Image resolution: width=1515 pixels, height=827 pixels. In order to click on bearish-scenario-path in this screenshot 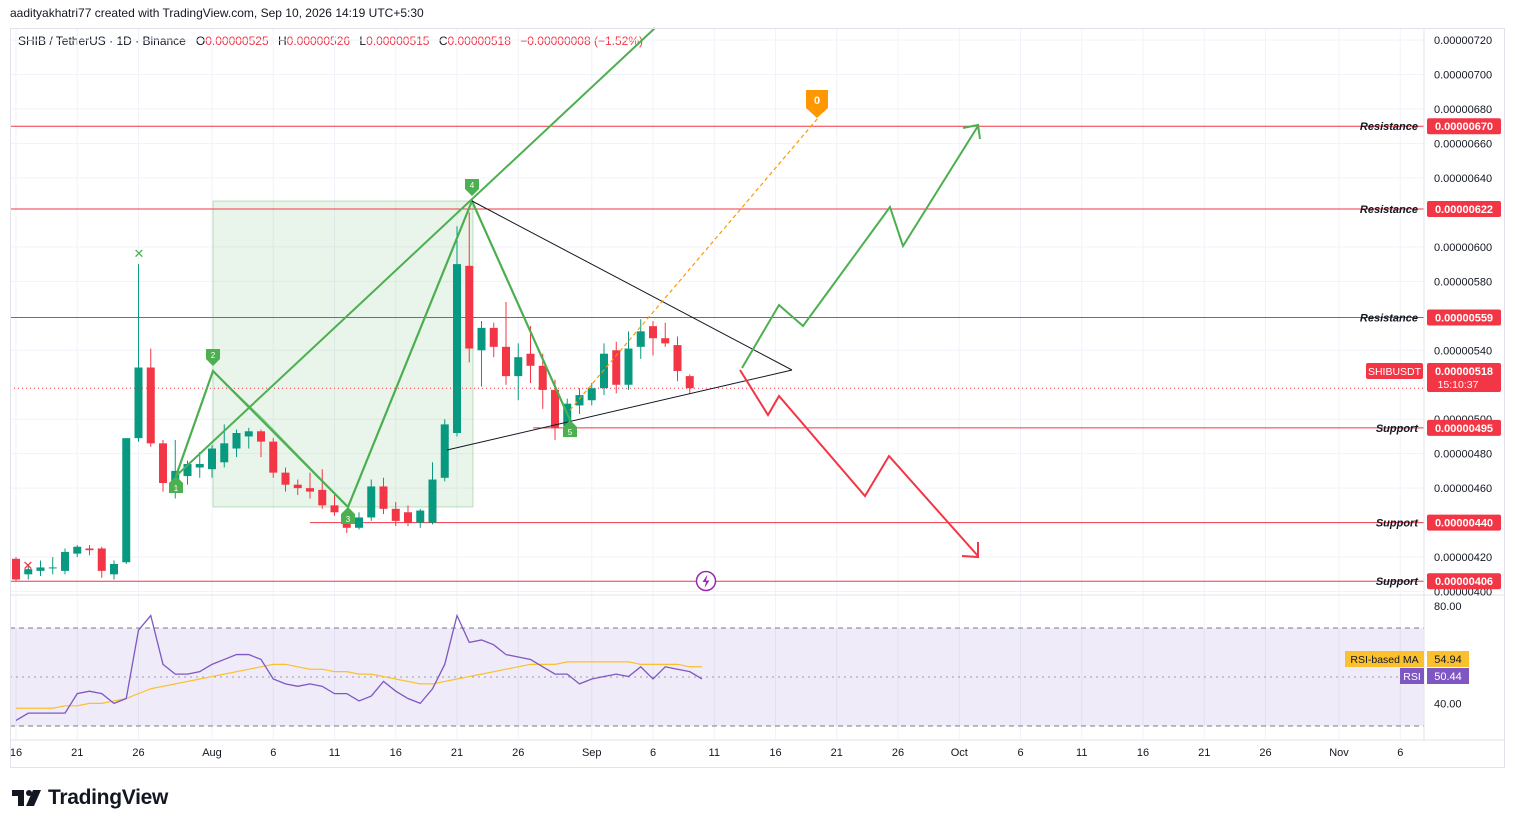, I will do `click(859, 463)`.